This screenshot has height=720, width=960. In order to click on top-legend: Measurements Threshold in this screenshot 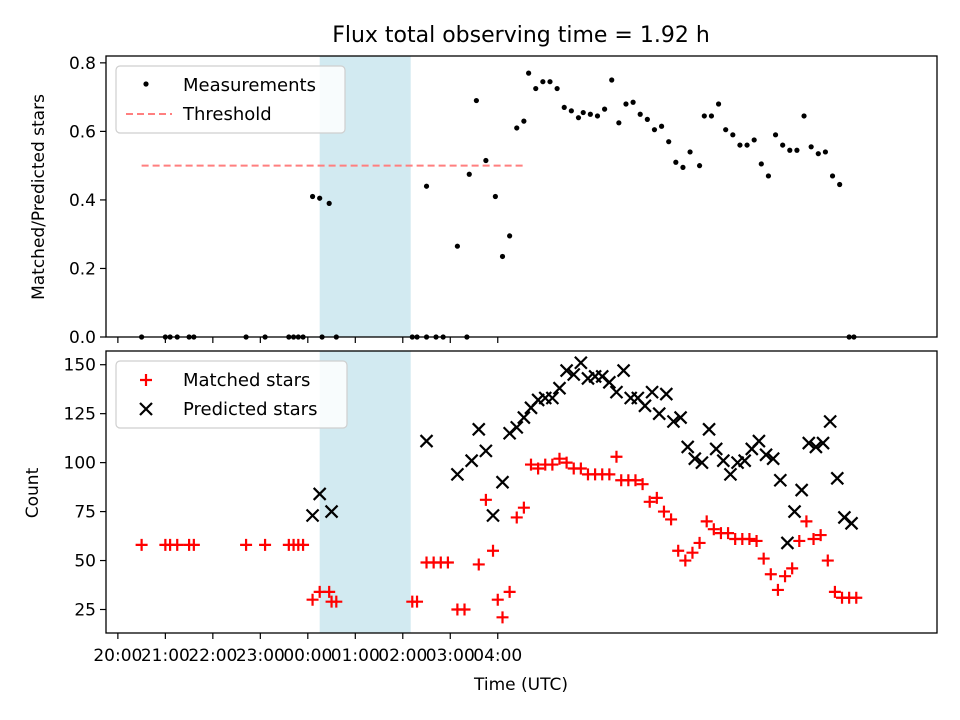, I will do `click(230, 99)`.